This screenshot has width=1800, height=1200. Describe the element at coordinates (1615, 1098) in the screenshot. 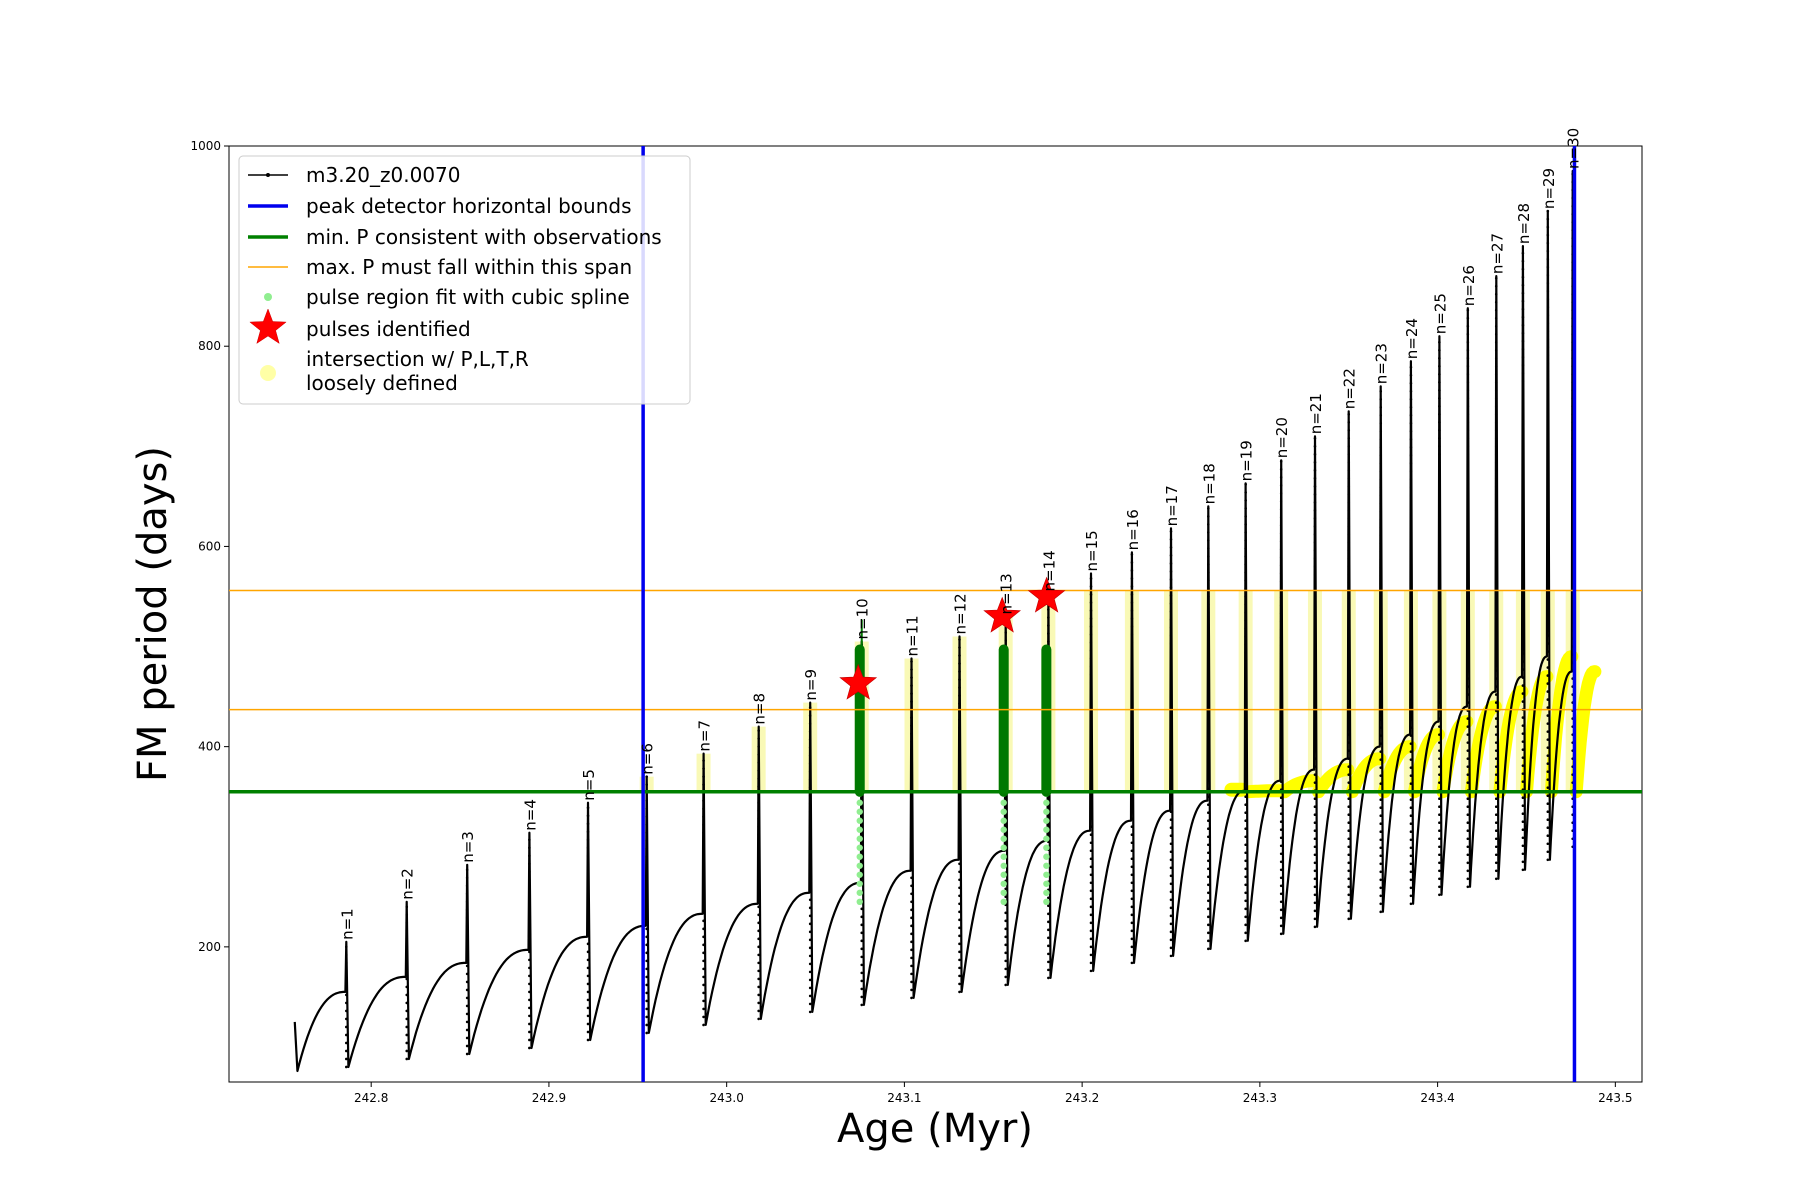

I see `x-tick-label: 243.5` at that location.